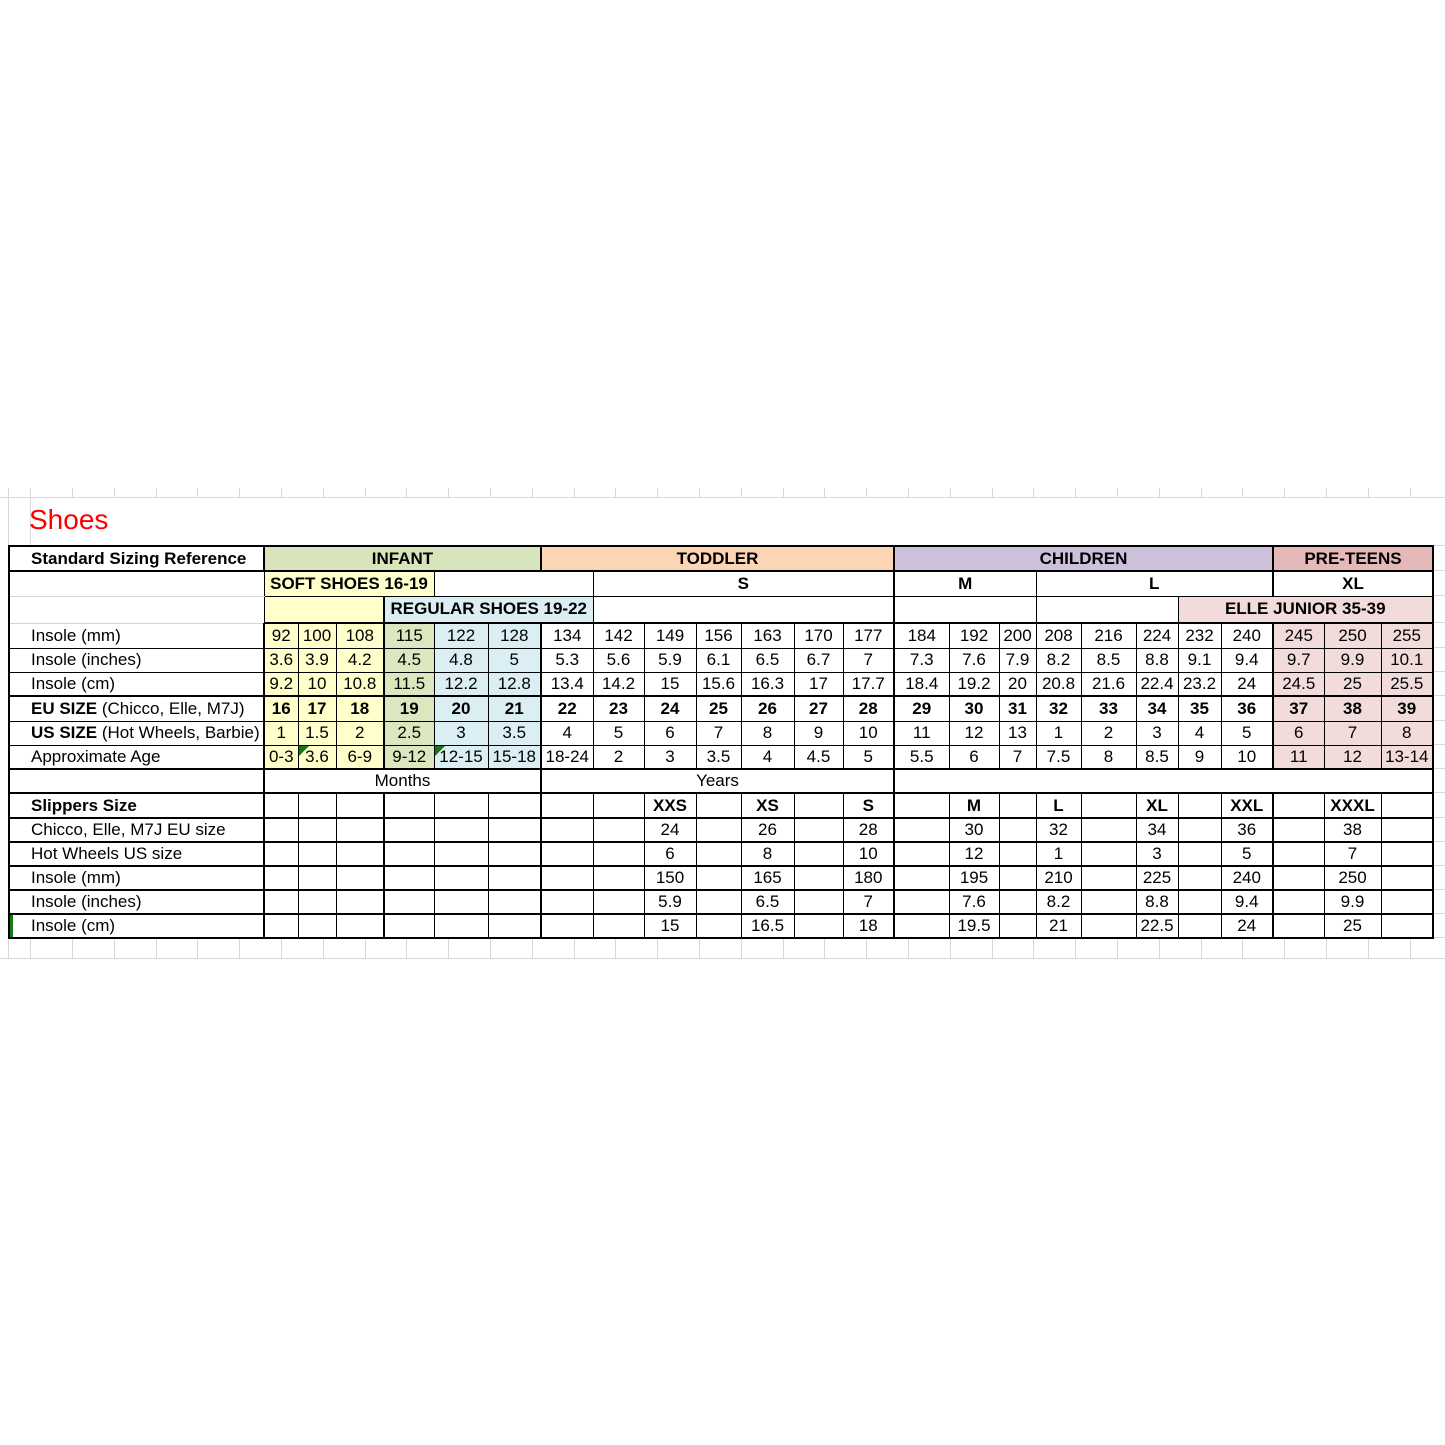  Describe the element at coordinates (1017, 635) in the screenshot. I see `data-cell: 200` at that location.